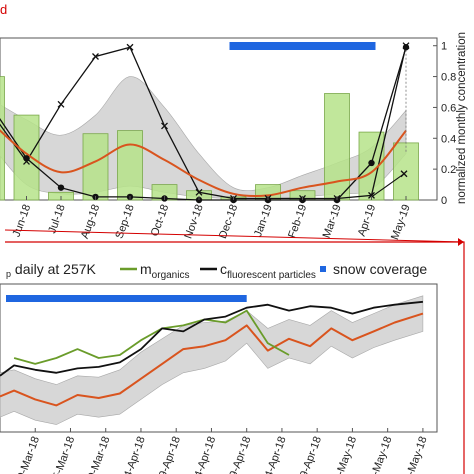  What do you see at coordinates (263, 221) in the screenshot?
I see `top-x-tick-label: Jan-19` at bounding box center [263, 221].